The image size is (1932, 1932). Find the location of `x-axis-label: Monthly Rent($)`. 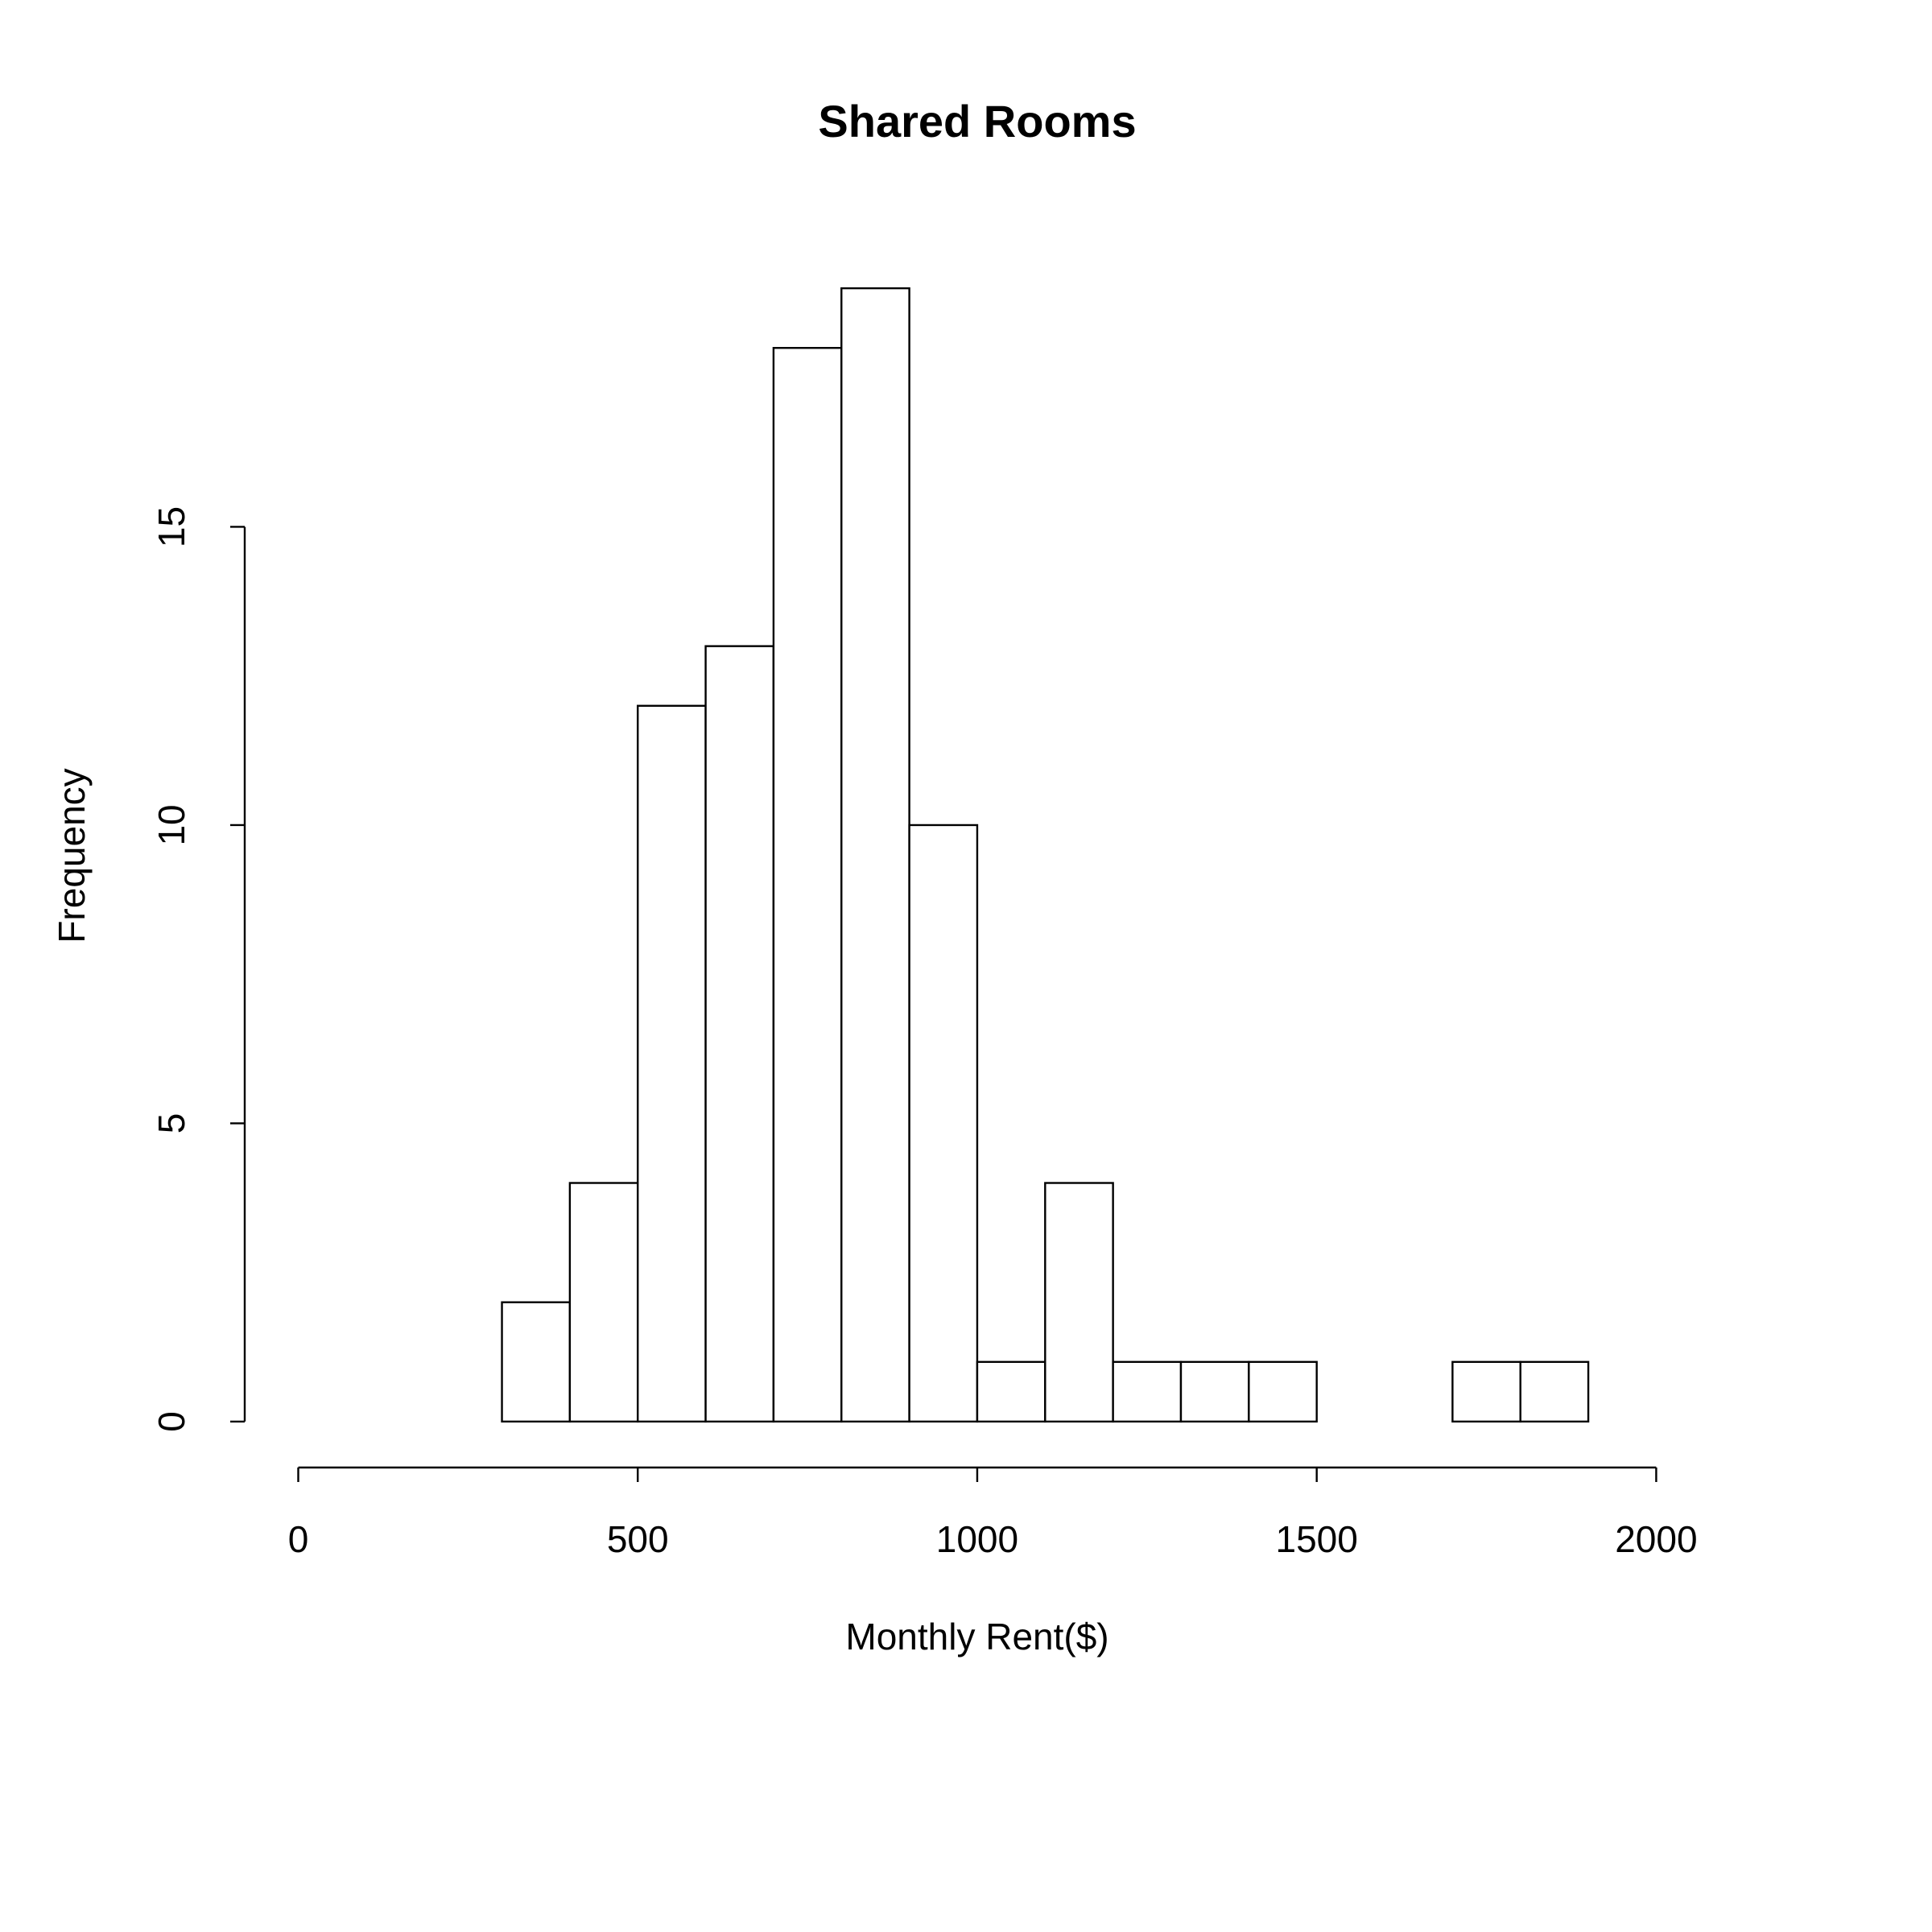

x-axis-label: Monthly Rent($) is located at coordinates (976, 1636).